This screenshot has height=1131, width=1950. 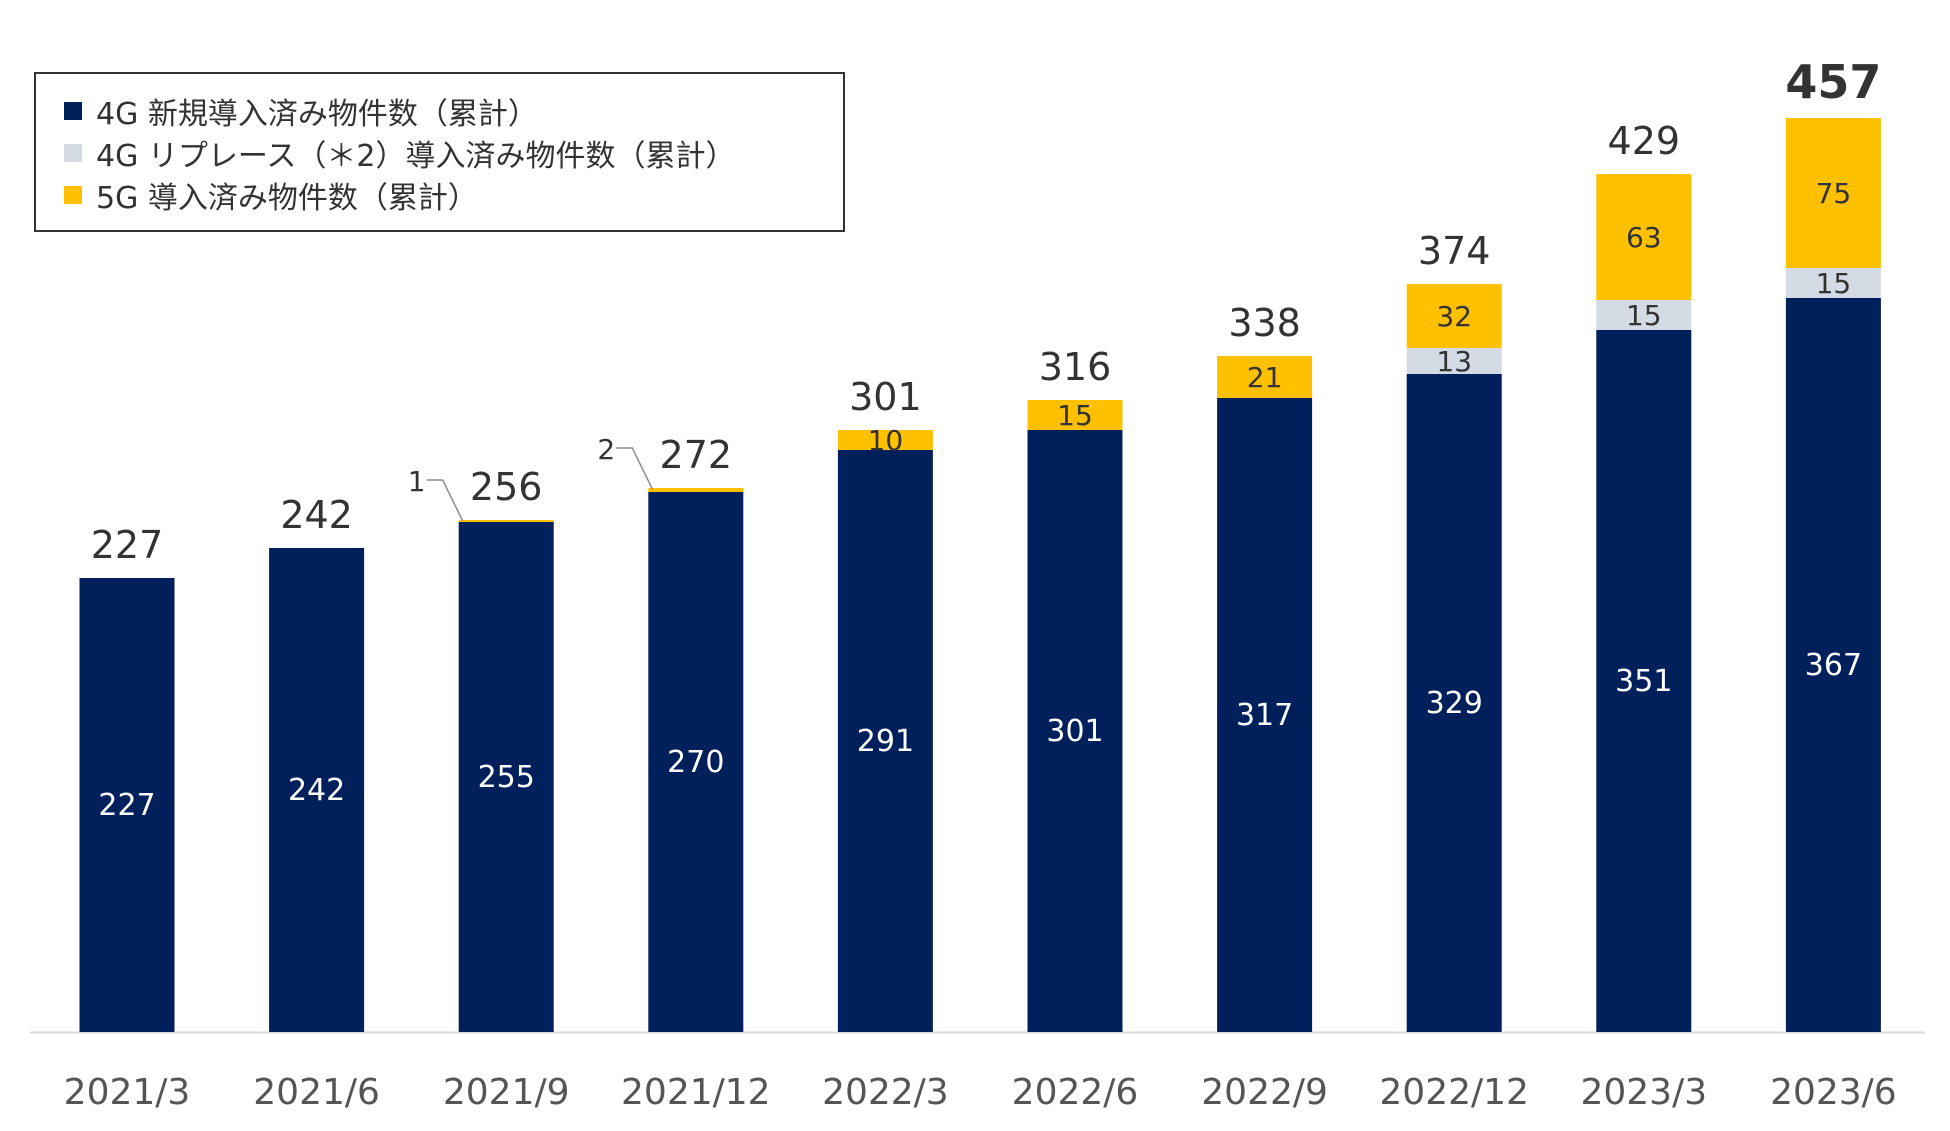 I want to click on total-label-2: 256, so click(x=506, y=487).